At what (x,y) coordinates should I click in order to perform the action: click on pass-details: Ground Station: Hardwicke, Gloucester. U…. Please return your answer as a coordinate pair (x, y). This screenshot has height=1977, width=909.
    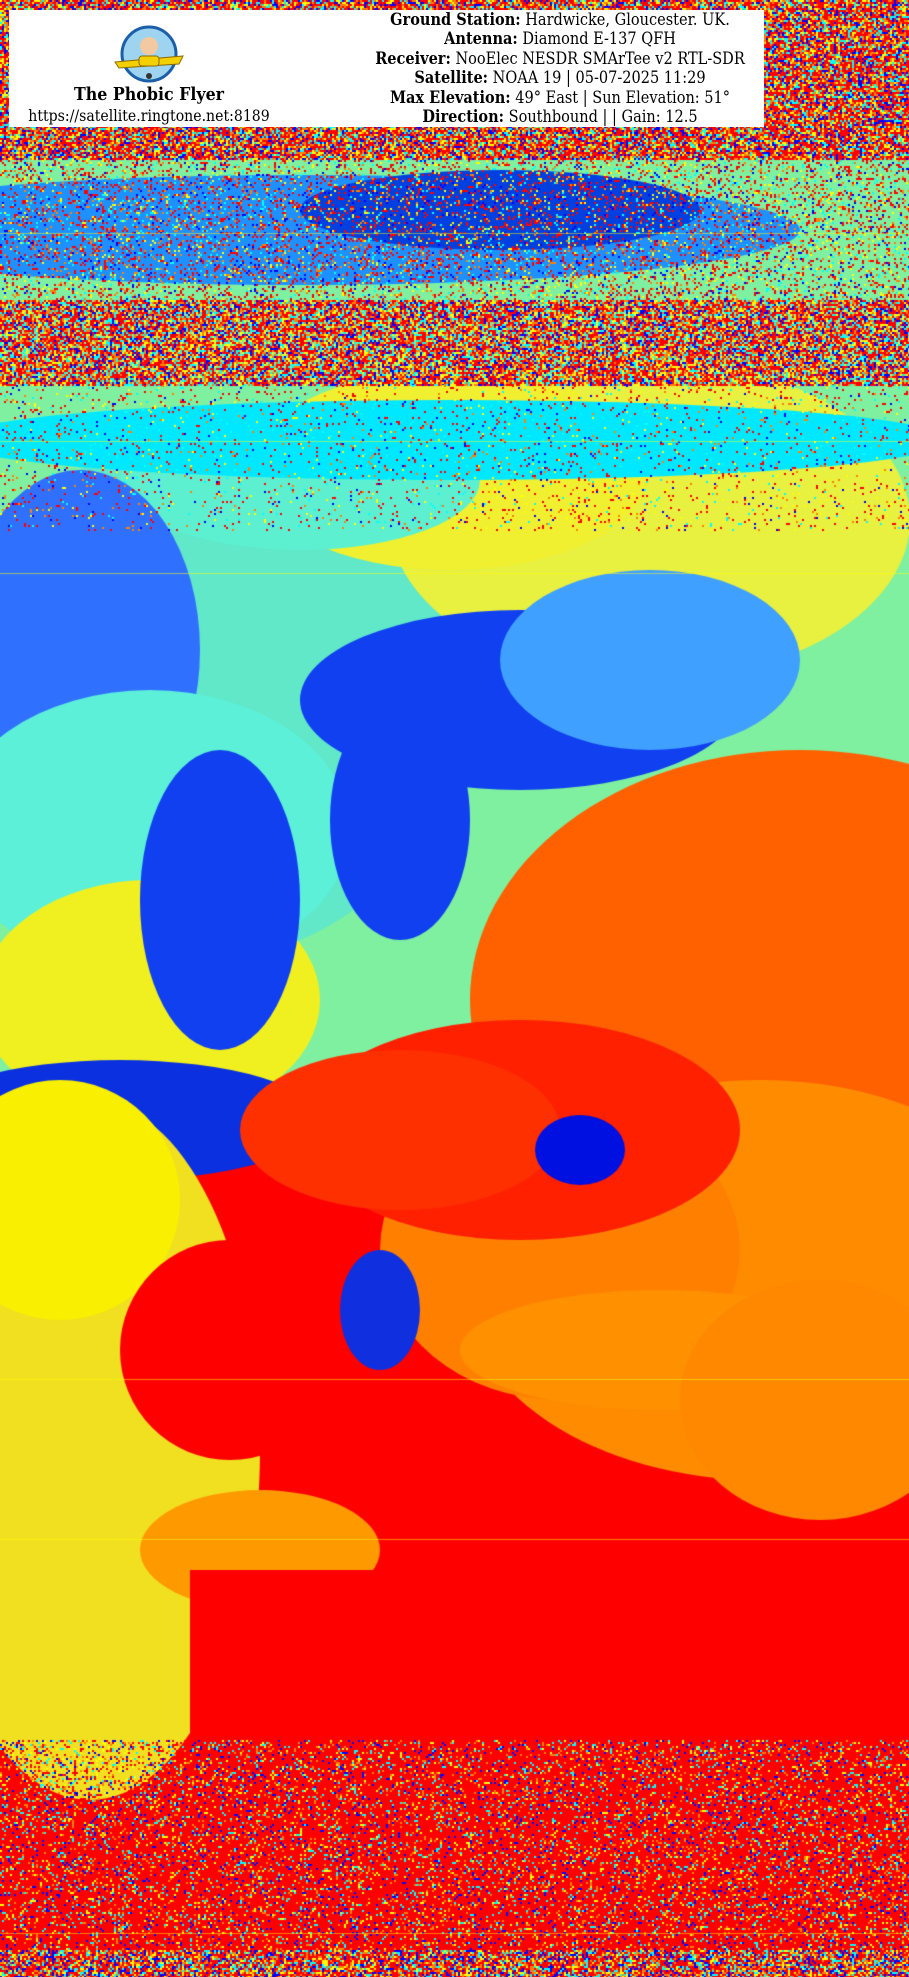
    Looking at the image, I should click on (560, 68).